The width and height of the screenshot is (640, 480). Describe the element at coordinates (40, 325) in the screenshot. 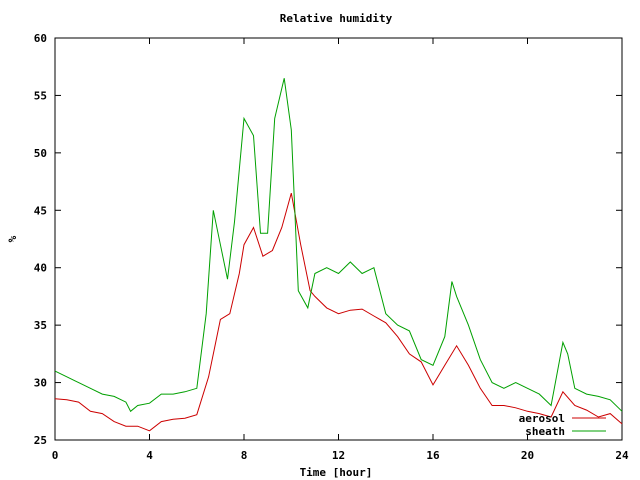

I see `y-tick-label: 35` at that location.